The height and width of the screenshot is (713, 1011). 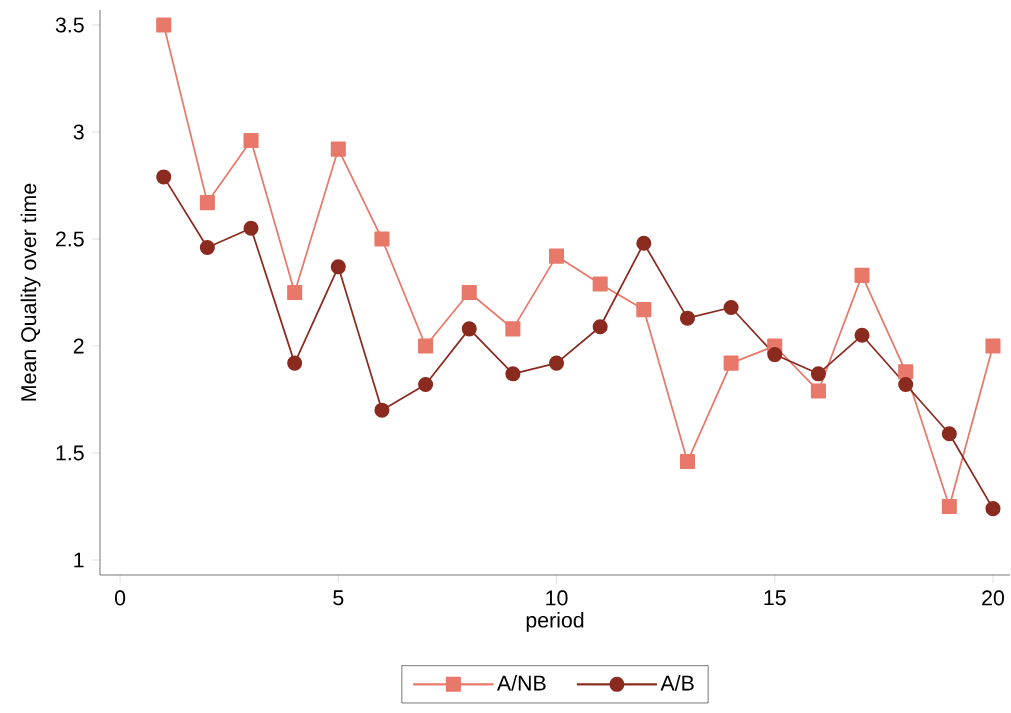 I want to click on legend-label: A/B, so click(x=677, y=682).